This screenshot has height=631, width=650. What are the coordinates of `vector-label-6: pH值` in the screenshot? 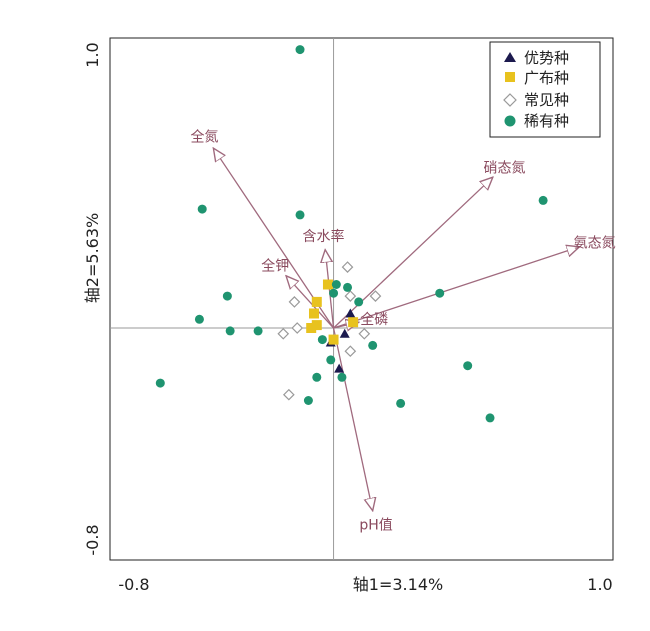 It's located at (375, 525).